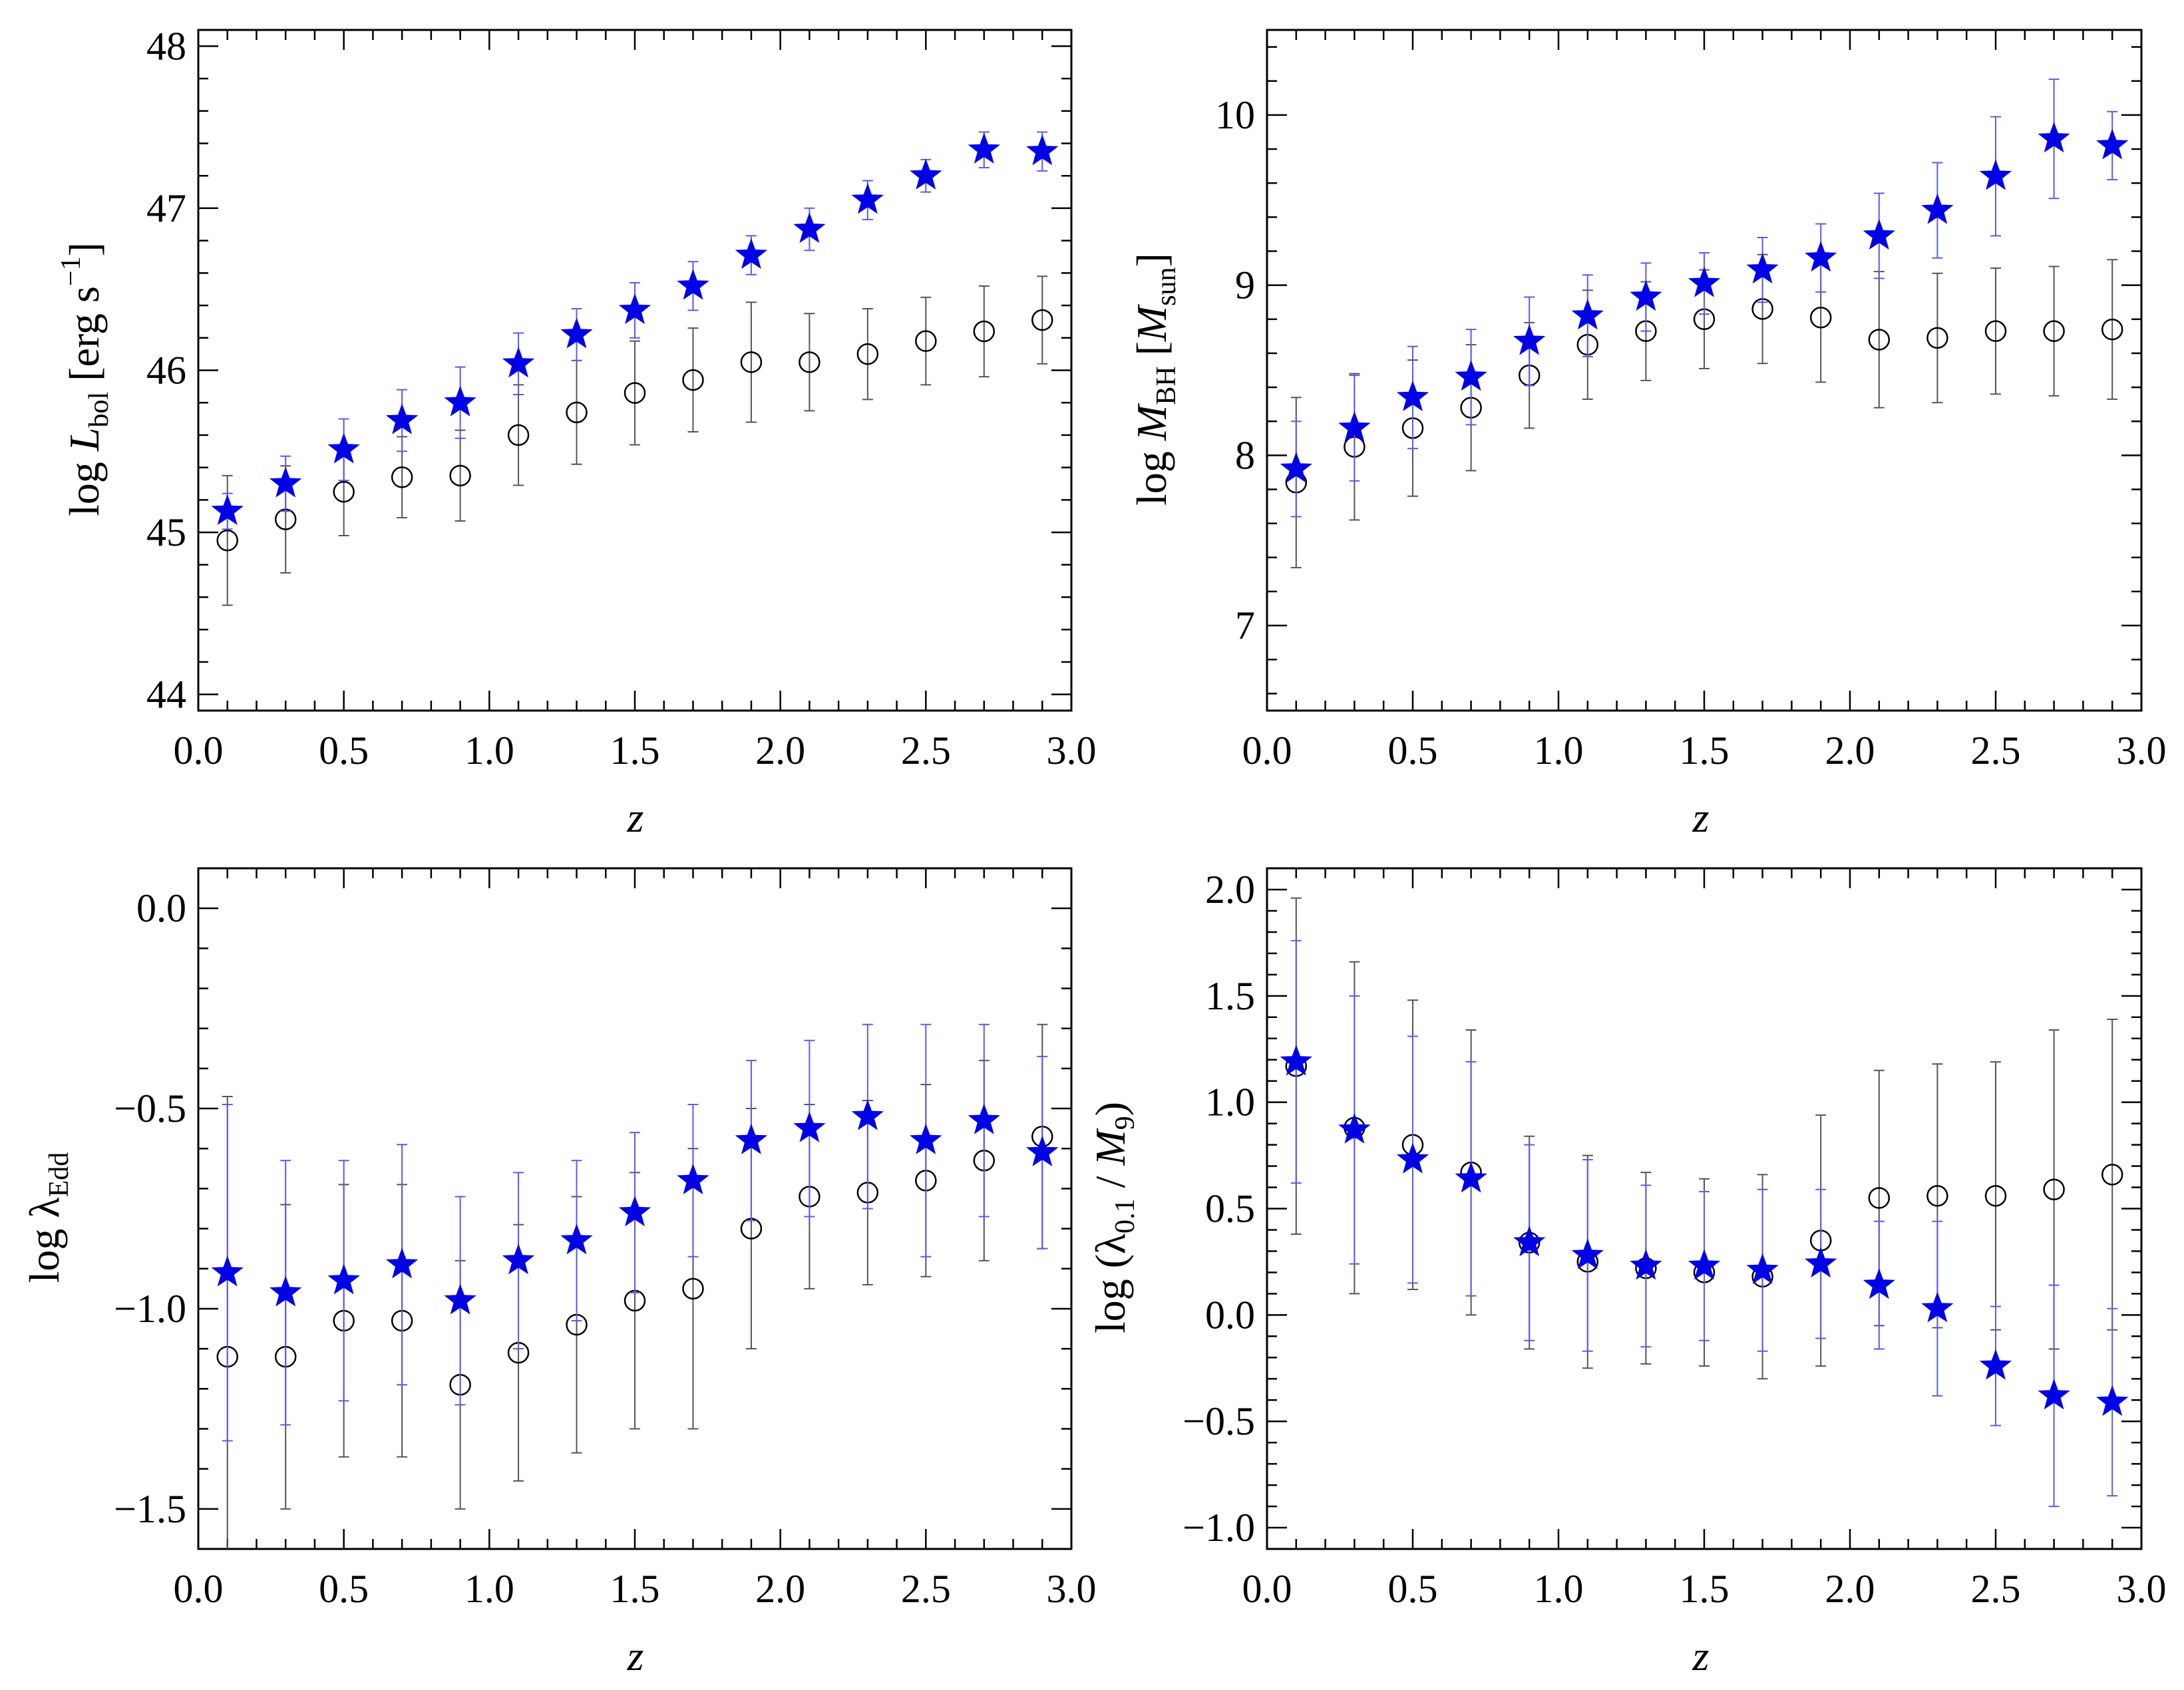 This screenshot has height=1690, width=2184. What do you see at coordinates (635, 368) in the screenshot?
I see `data-layer-lbol` at bounding box center [635, 368].